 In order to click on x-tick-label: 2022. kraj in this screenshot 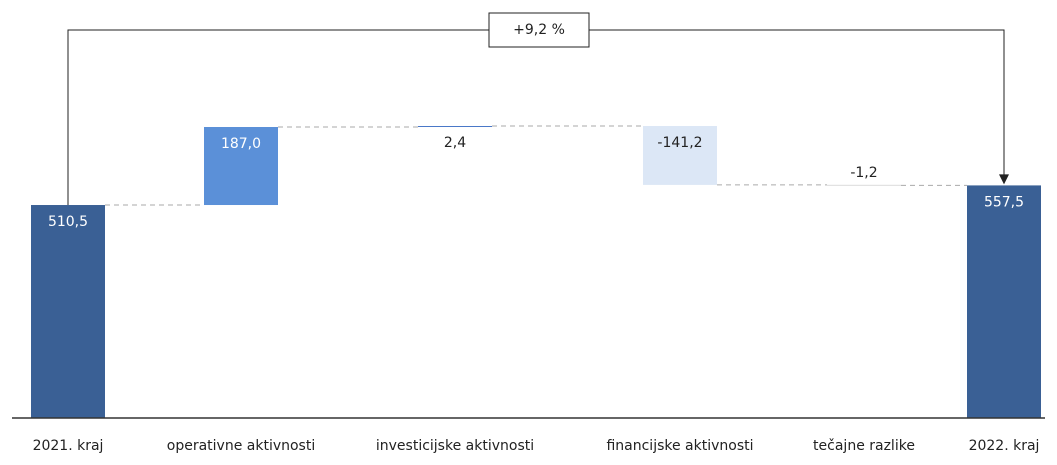, I will do `click(1004, 446)`.